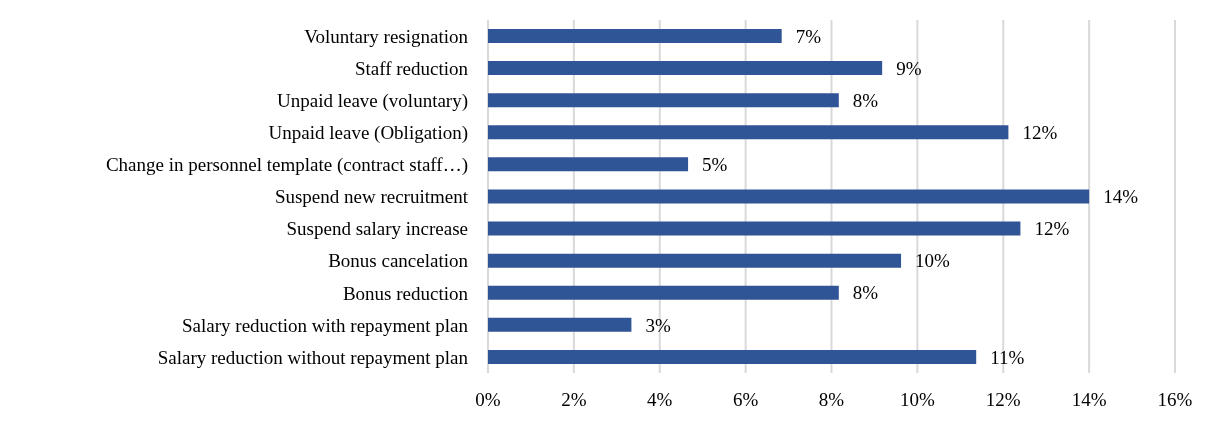  Describe the element at coordinates (313, 357) in the screenshot. I see `y-tick-label: Salary reduction without repayment plan` at that location.